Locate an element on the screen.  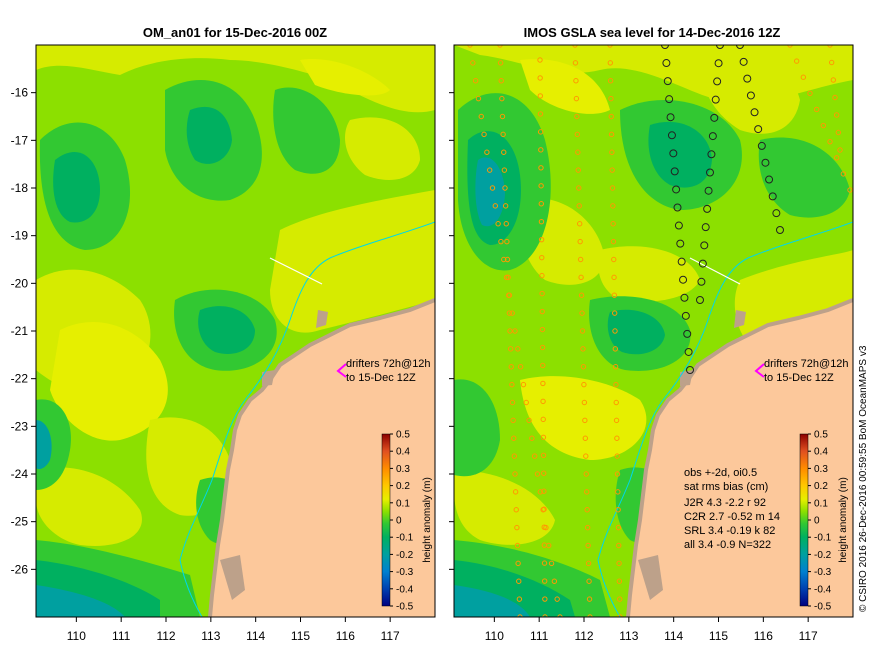
x-tick-label: 113 is located at coordinates (210, 636).